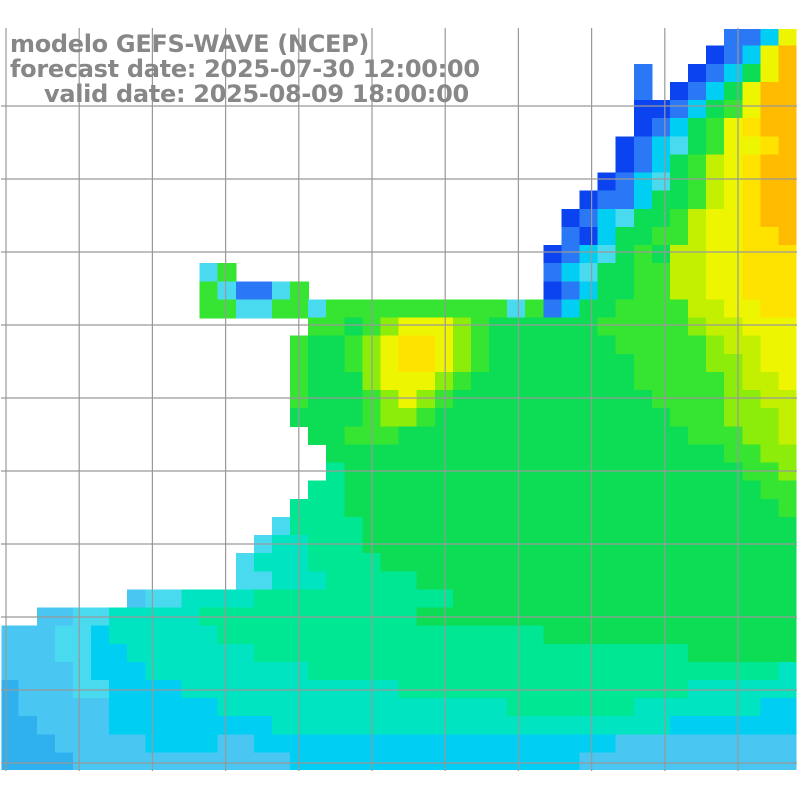 The width and height of the screenshot is (800, 800). I want to click on model-title: modelo GEFS-WAVE (NCEP), so click(190, 44).